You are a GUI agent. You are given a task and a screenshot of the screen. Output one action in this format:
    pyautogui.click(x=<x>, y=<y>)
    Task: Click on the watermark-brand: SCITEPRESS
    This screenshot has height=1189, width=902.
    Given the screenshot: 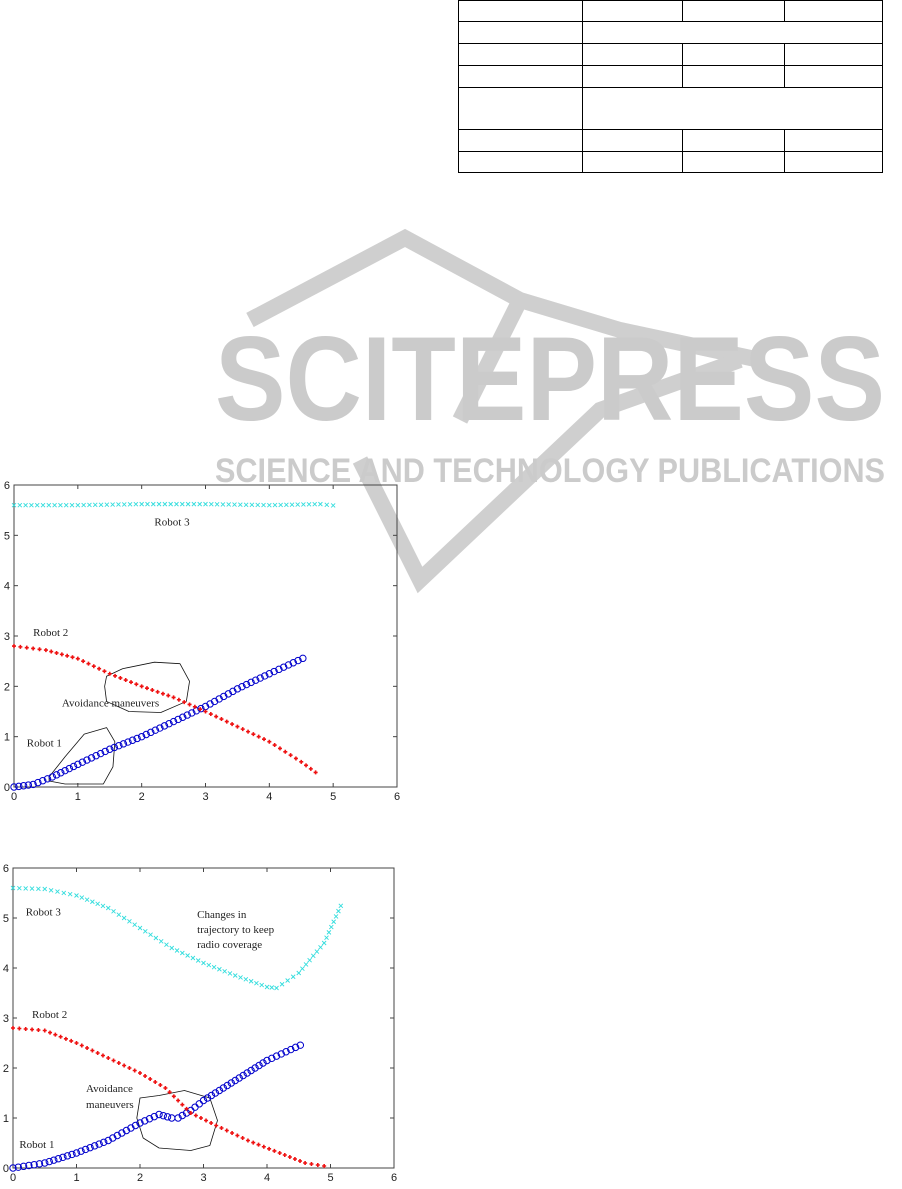 What is the action you would take?
    pyautogui.click(x=550, y=379)
    